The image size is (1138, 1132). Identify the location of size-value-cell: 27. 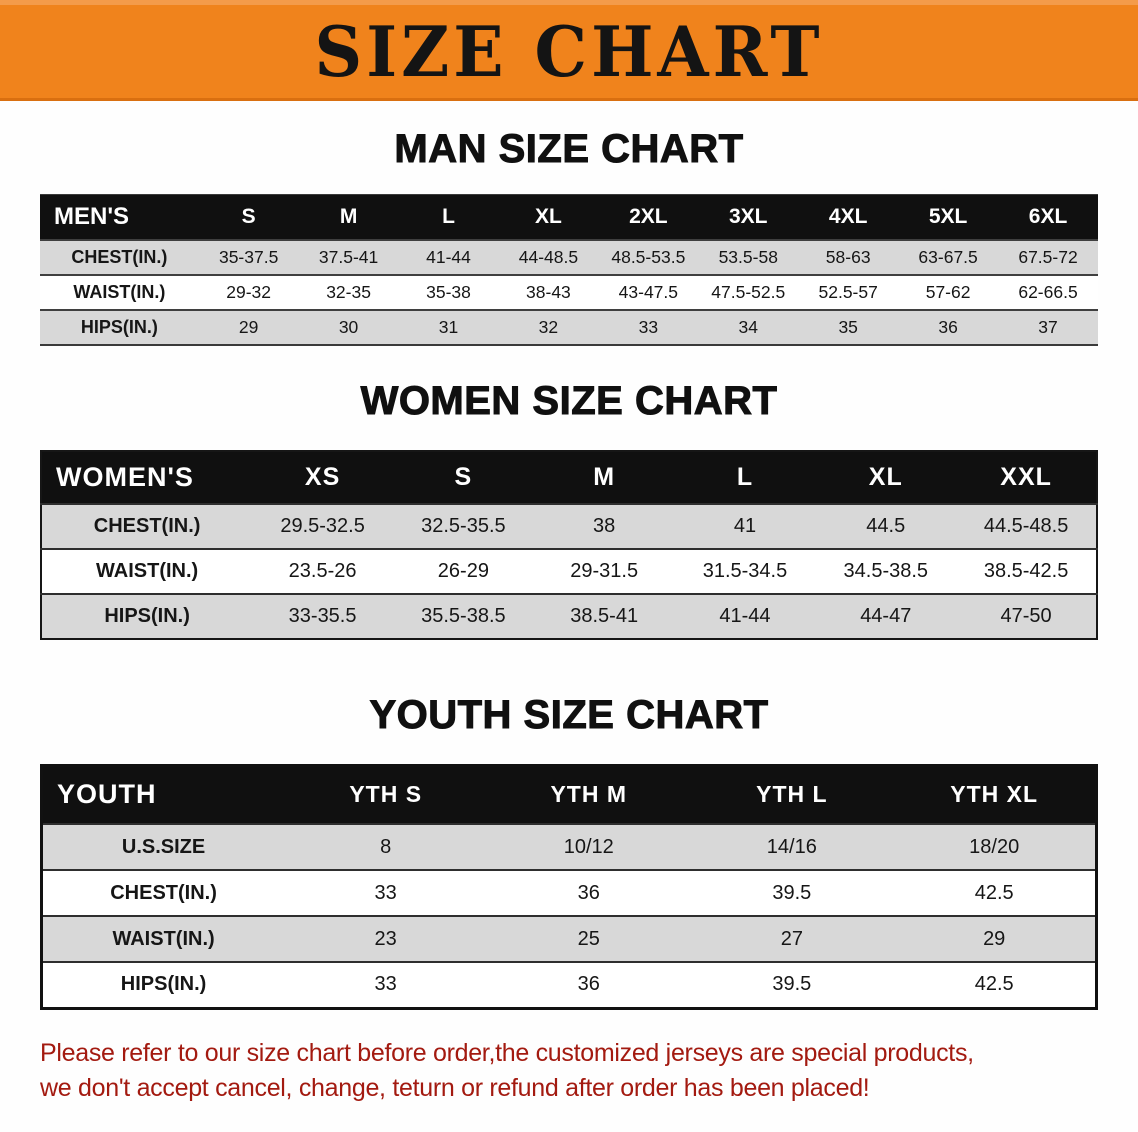
(791, 938).